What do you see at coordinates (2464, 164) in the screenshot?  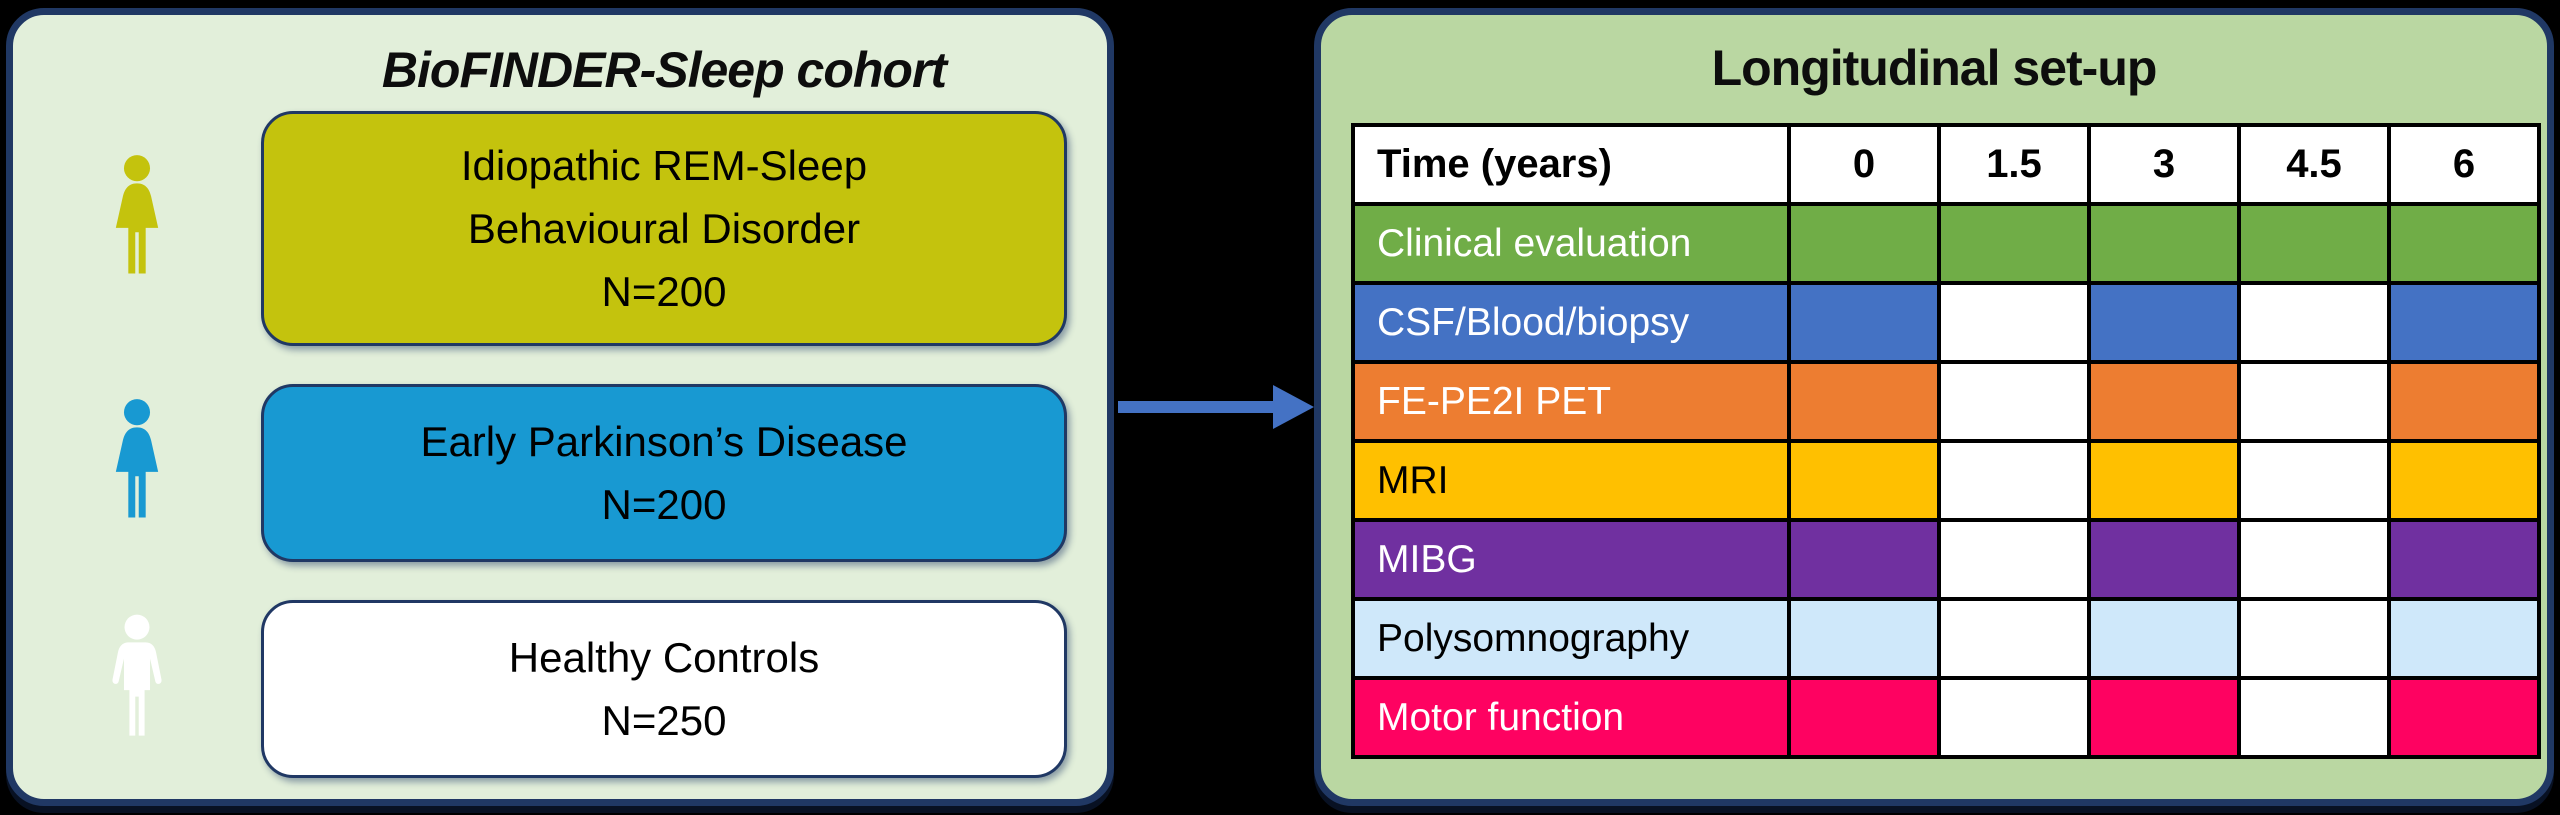 I see `time-point-header: 6` at bounding box center [2464, 164].